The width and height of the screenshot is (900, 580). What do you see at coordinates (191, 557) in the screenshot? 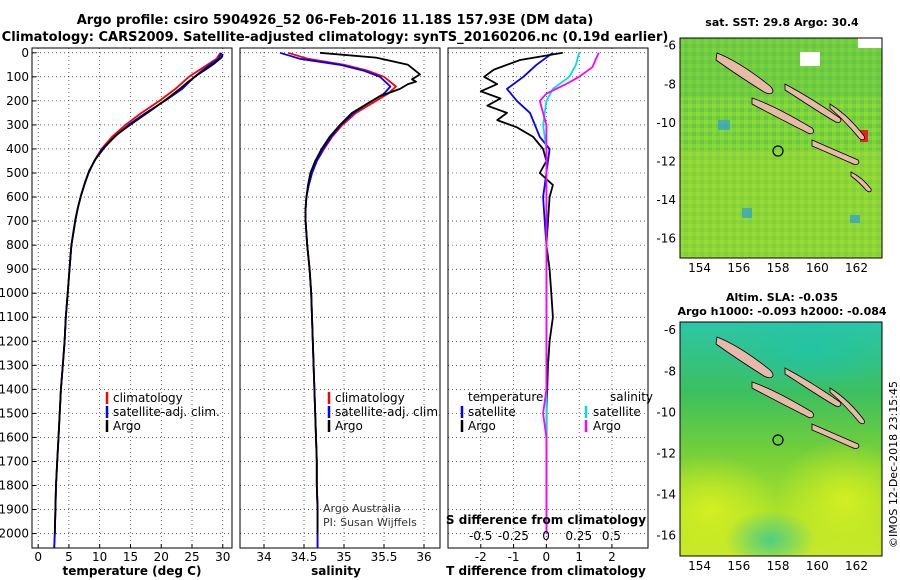
I see `x-tick-label: 25` at bounding box center [191, 557].